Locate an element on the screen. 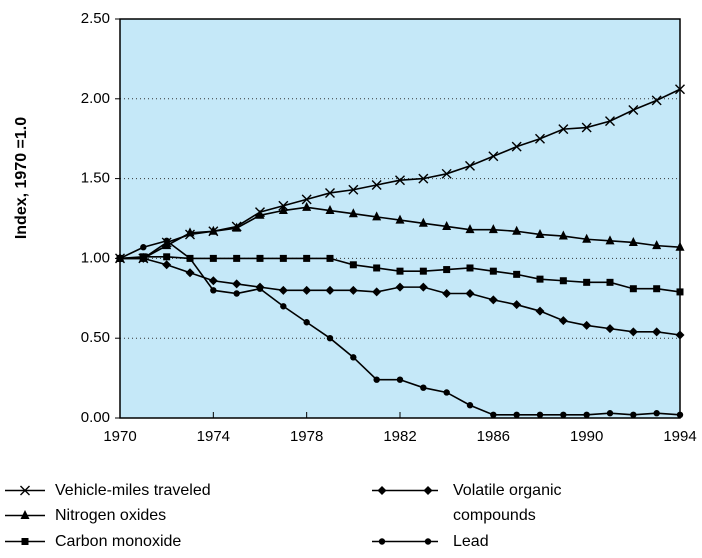 The image size is (702, 558). legend-label: Volatile organic compounds is located at coordinates (507, 503).